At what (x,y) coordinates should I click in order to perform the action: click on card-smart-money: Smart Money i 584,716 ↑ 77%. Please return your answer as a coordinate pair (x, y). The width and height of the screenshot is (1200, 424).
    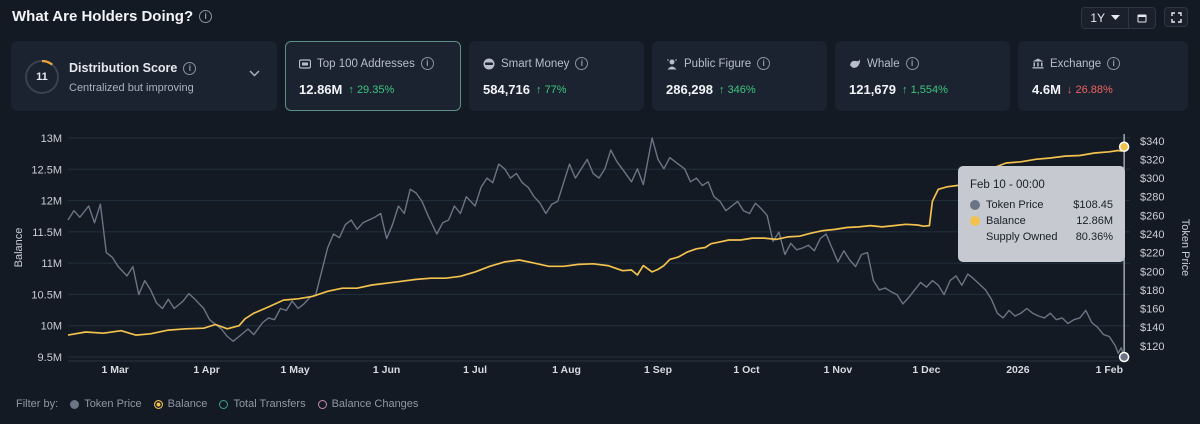
    Looking at the image, I should click on (556, 76).